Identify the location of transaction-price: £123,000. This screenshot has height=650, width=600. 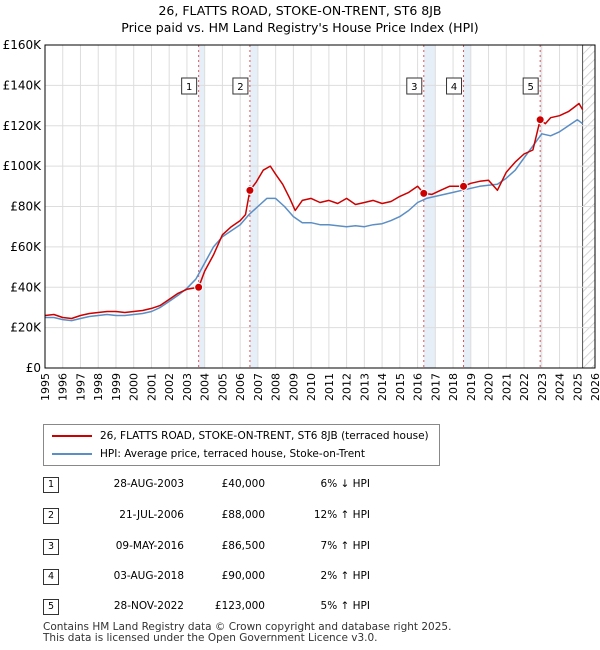
(239, 606).